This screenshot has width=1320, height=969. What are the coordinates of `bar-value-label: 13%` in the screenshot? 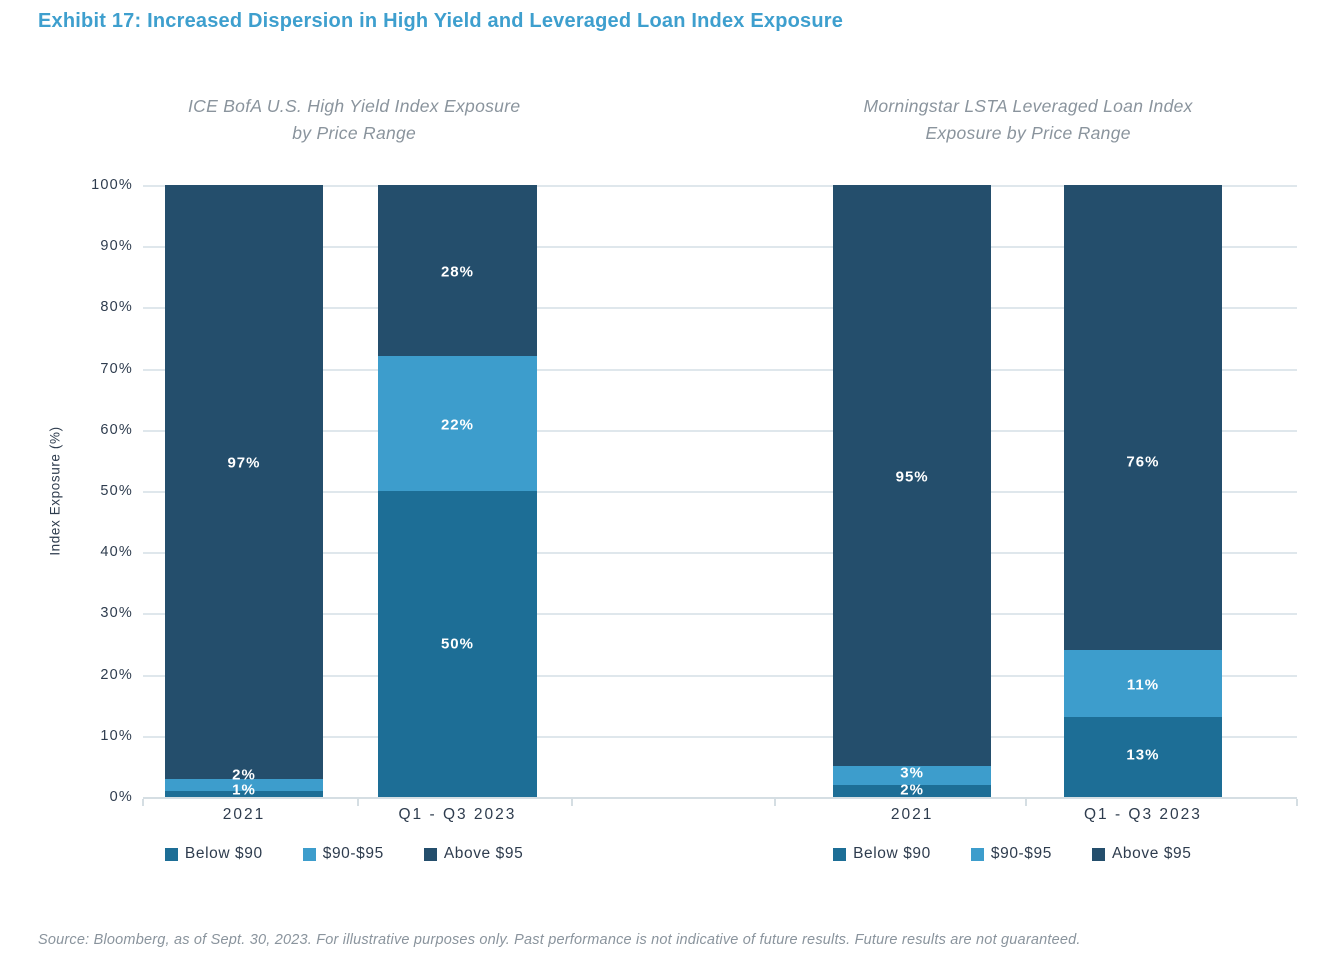 It's located at (1143, 755).